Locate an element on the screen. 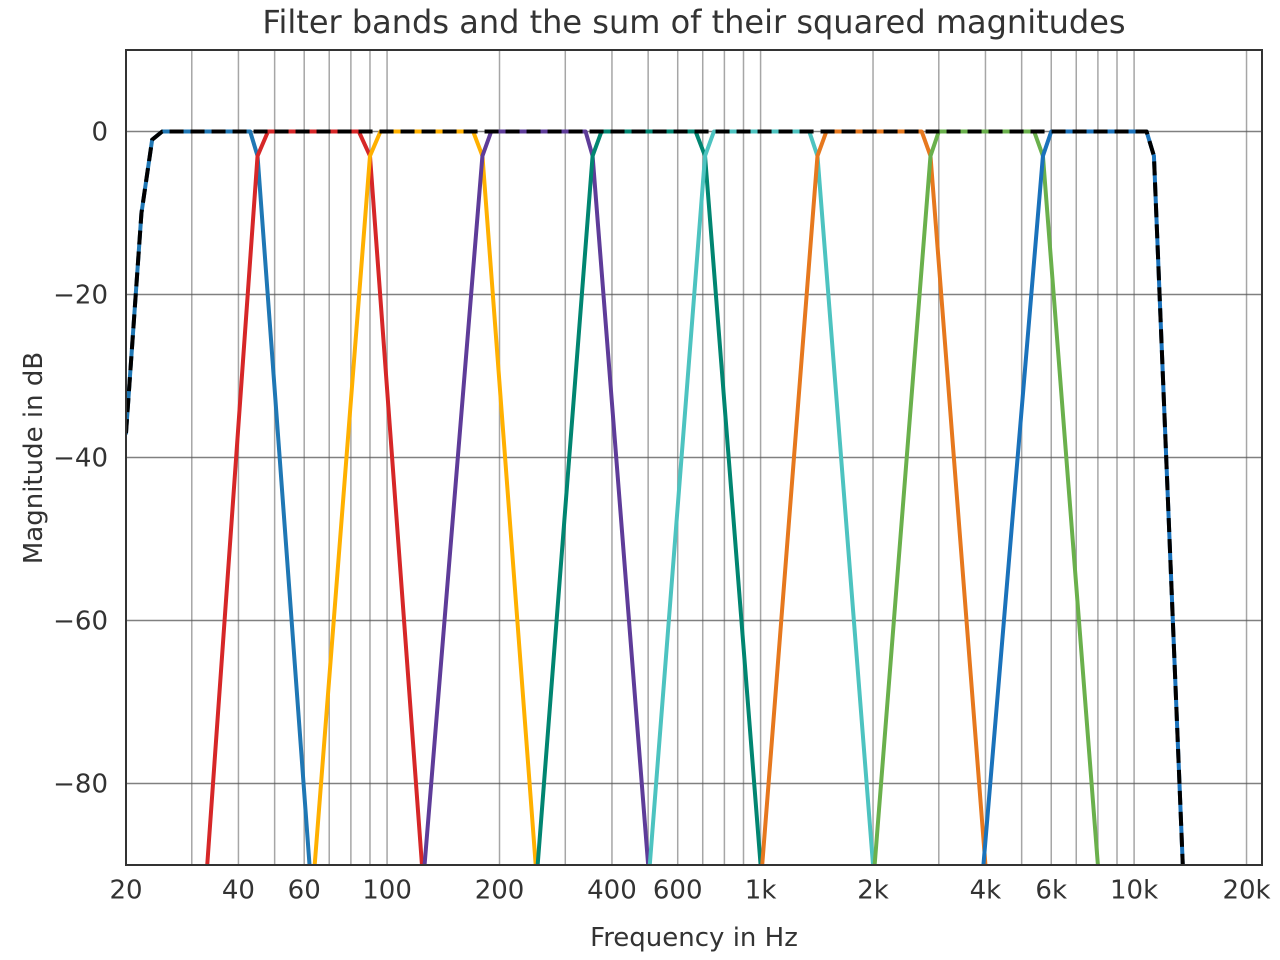  x-tick-labels: 20 40 60 100 200 400 600 1k 2k 4k 6k 10k 20k is located at coordinates (689, 890).